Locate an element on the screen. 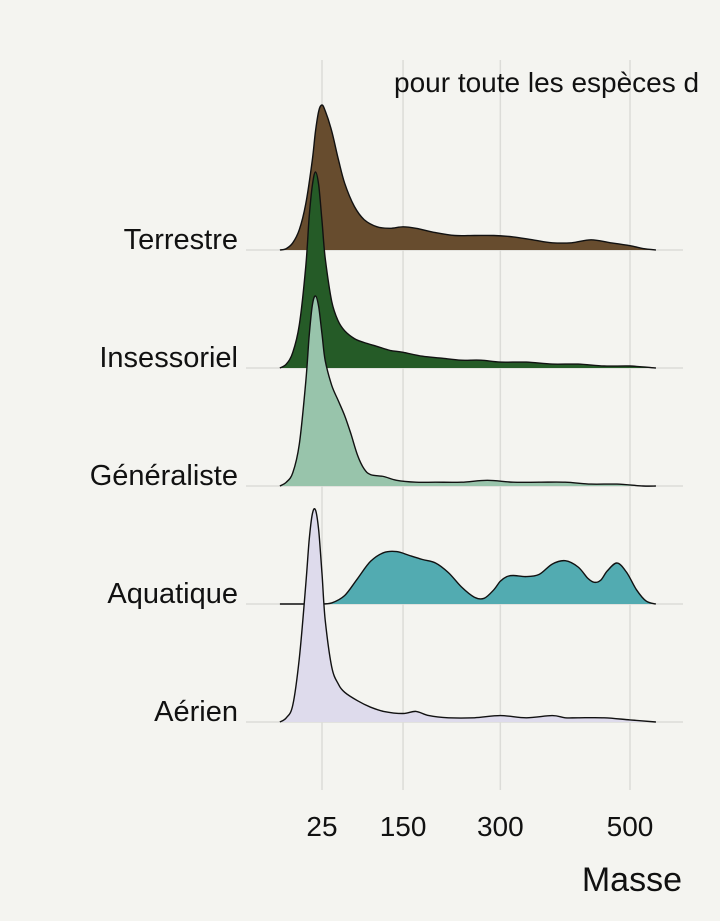  category-label-aerien: Aérien is located at coordinates (196, 712).